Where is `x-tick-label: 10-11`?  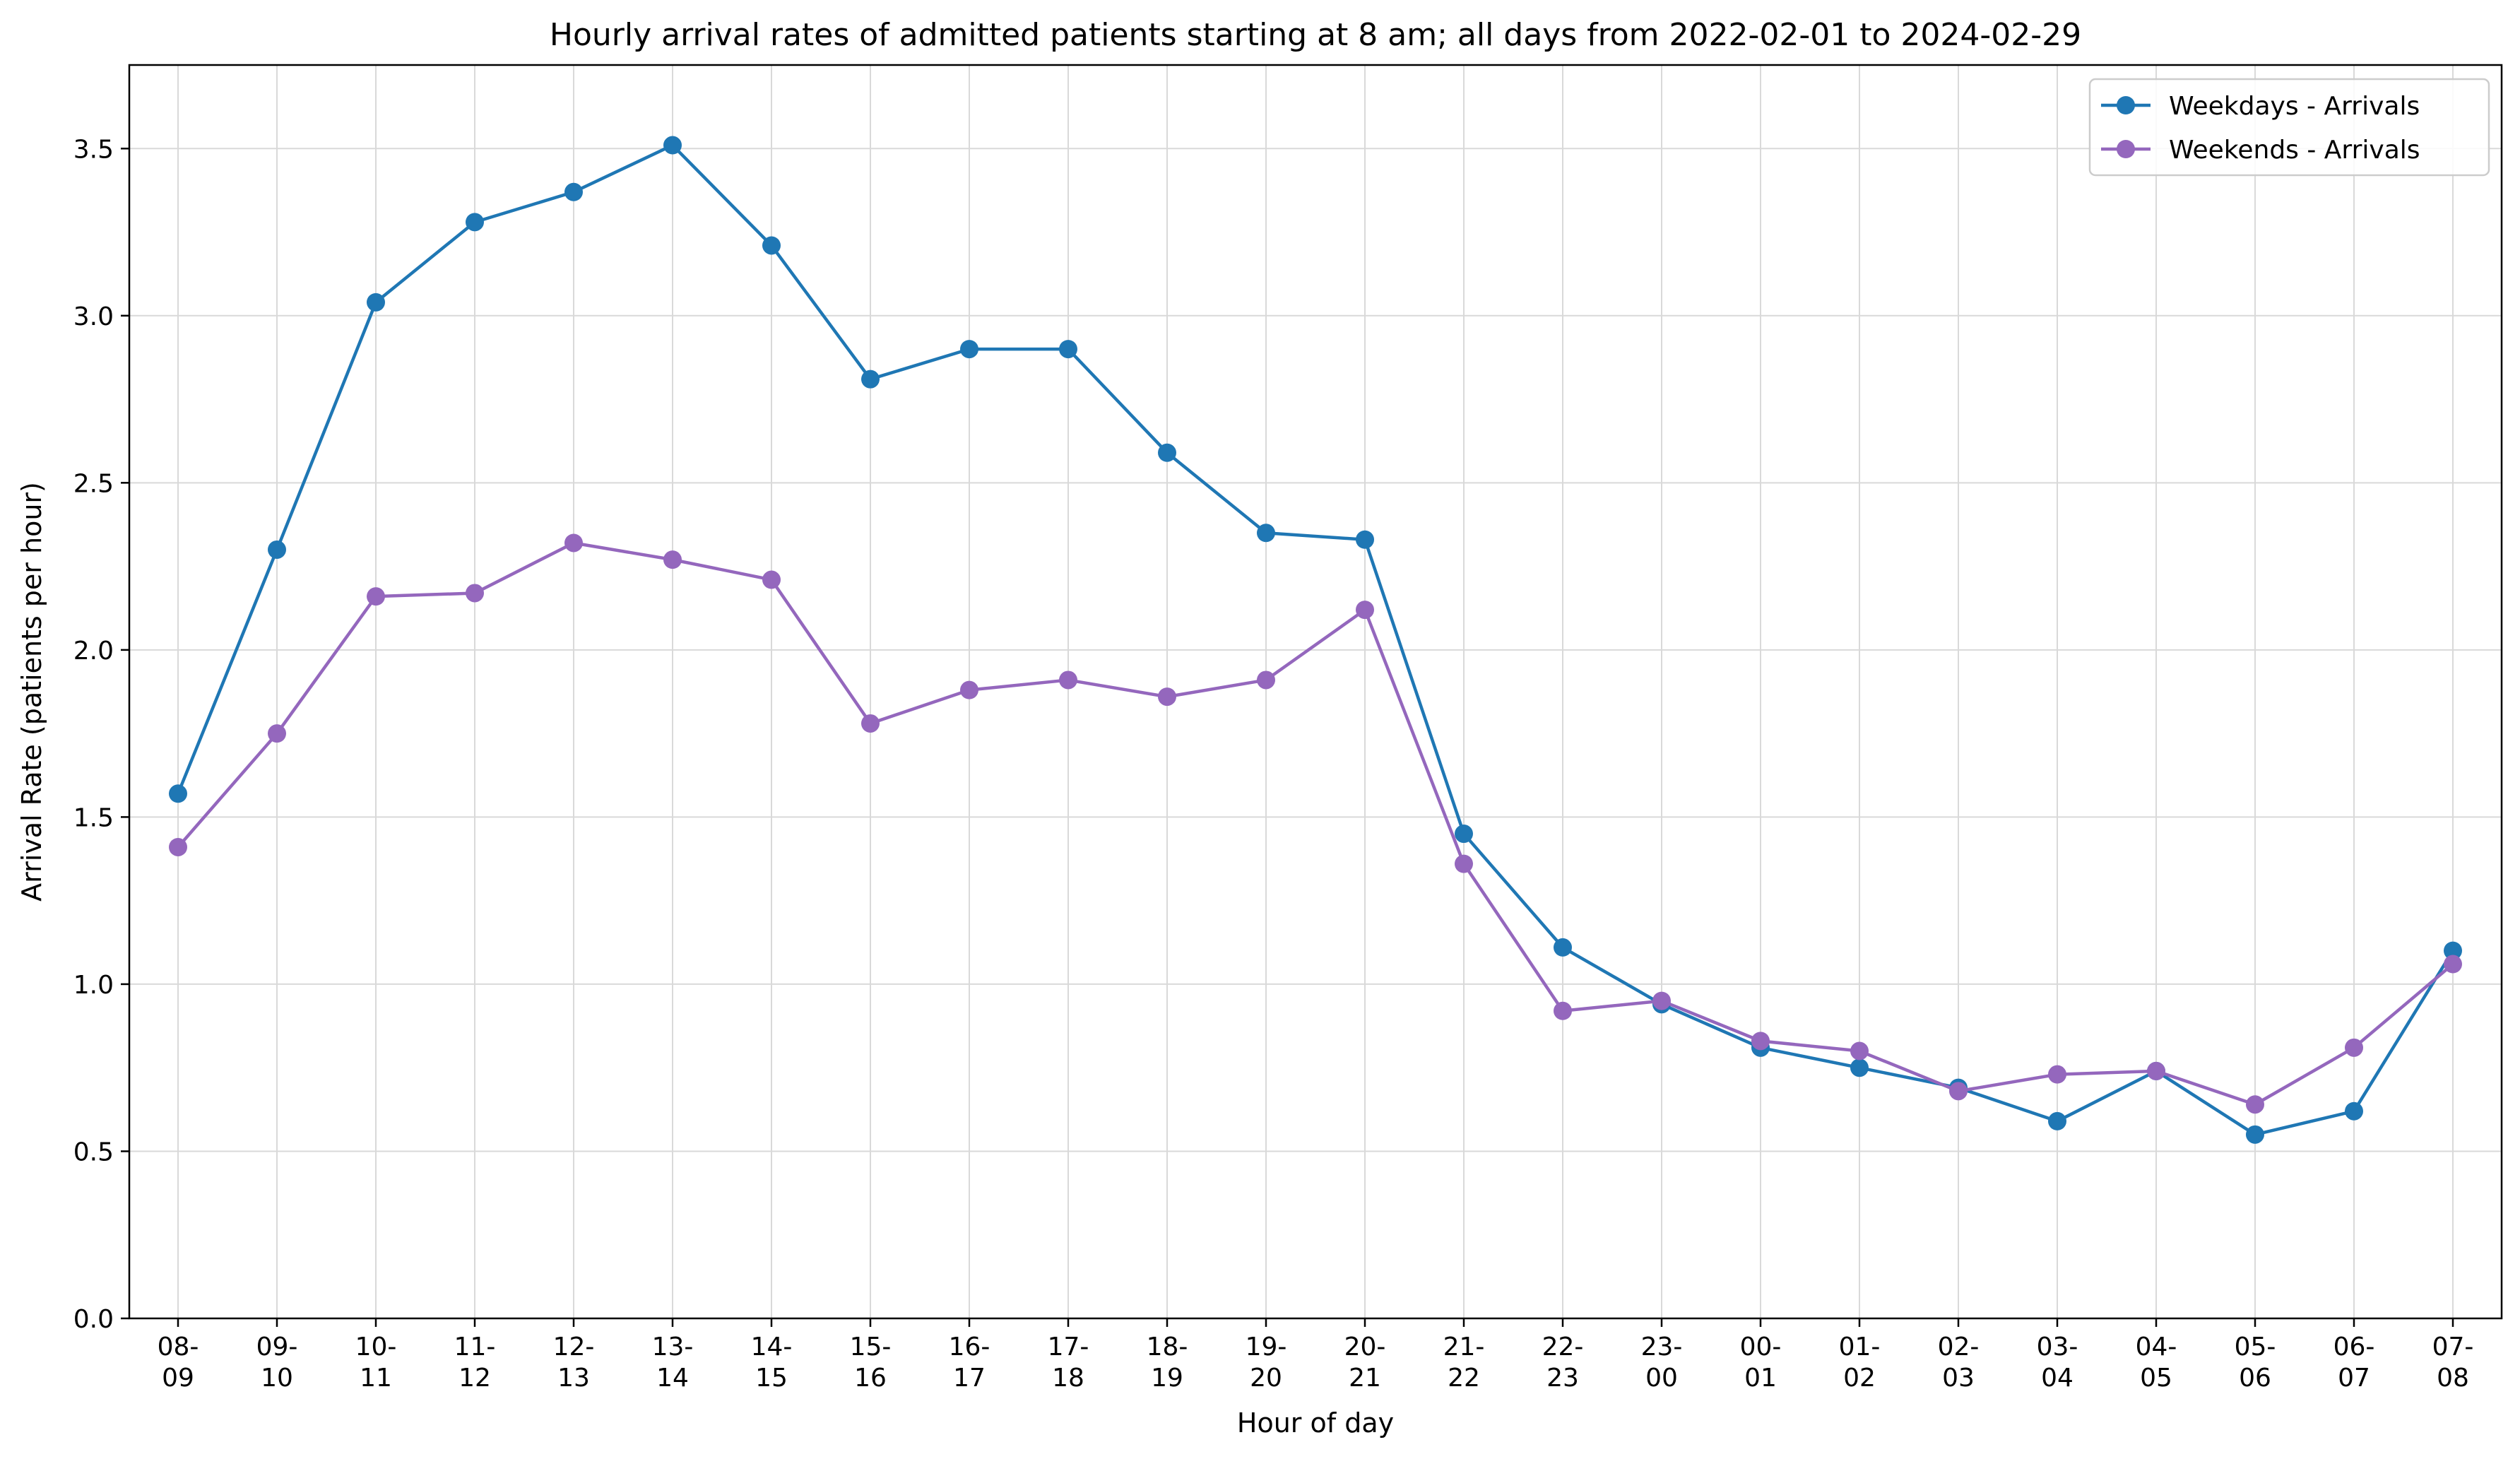 x-tick-label: 10-11 is located at coordinates (376, 1363).